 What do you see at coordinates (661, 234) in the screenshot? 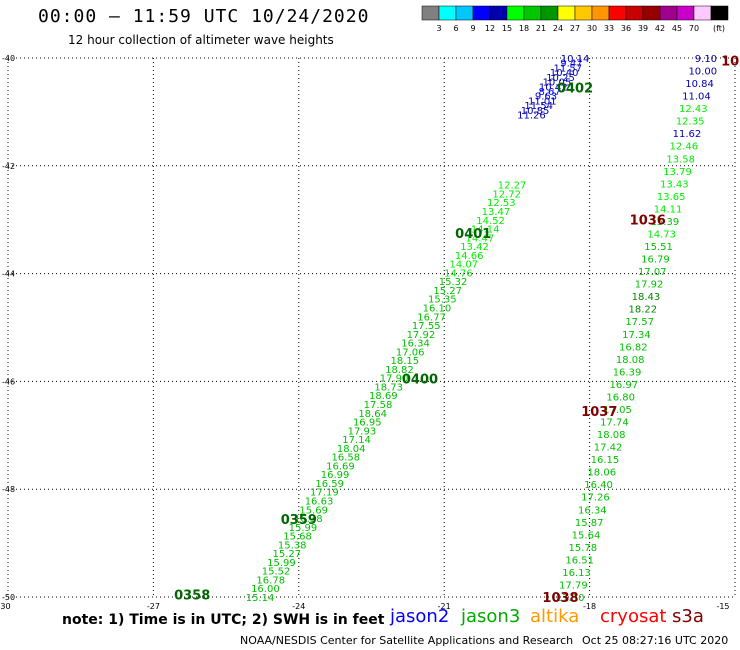
I see `wave-height-value: 14.73` at bounding box center [661, 234].